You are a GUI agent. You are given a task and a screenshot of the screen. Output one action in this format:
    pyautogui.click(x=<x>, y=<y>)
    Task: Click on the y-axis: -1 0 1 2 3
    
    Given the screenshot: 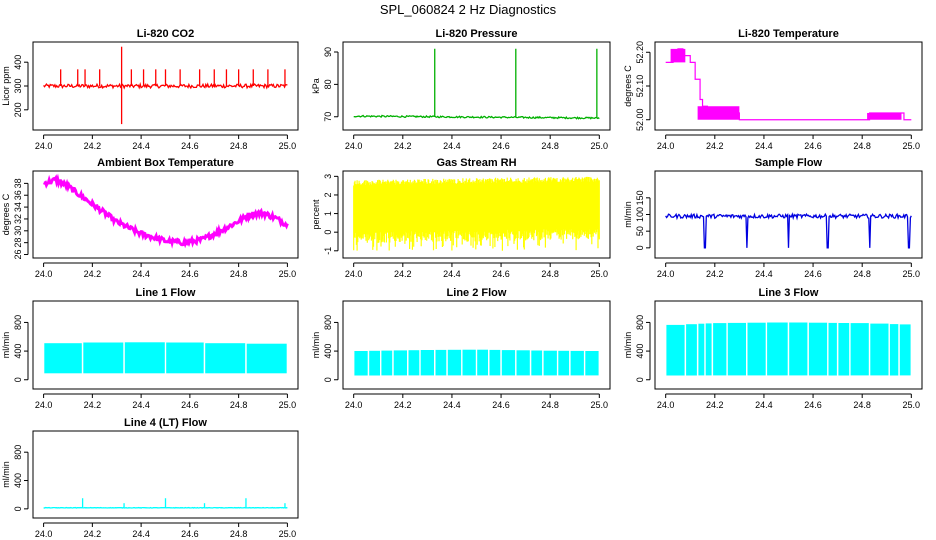 What is the action you would take?
    pyautogui.click(x=331, y=214)
    